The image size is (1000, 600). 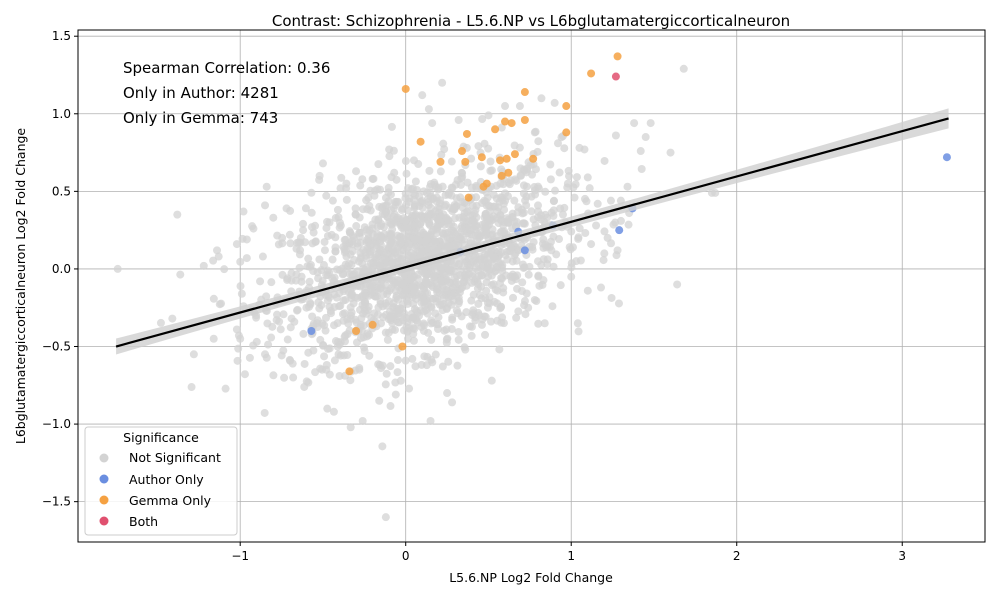 What do you see at coordinates (170, 500) in the screenshot?
I see `legend-label-gemma-only: Gemma Only` at bounding box center [170, 500].